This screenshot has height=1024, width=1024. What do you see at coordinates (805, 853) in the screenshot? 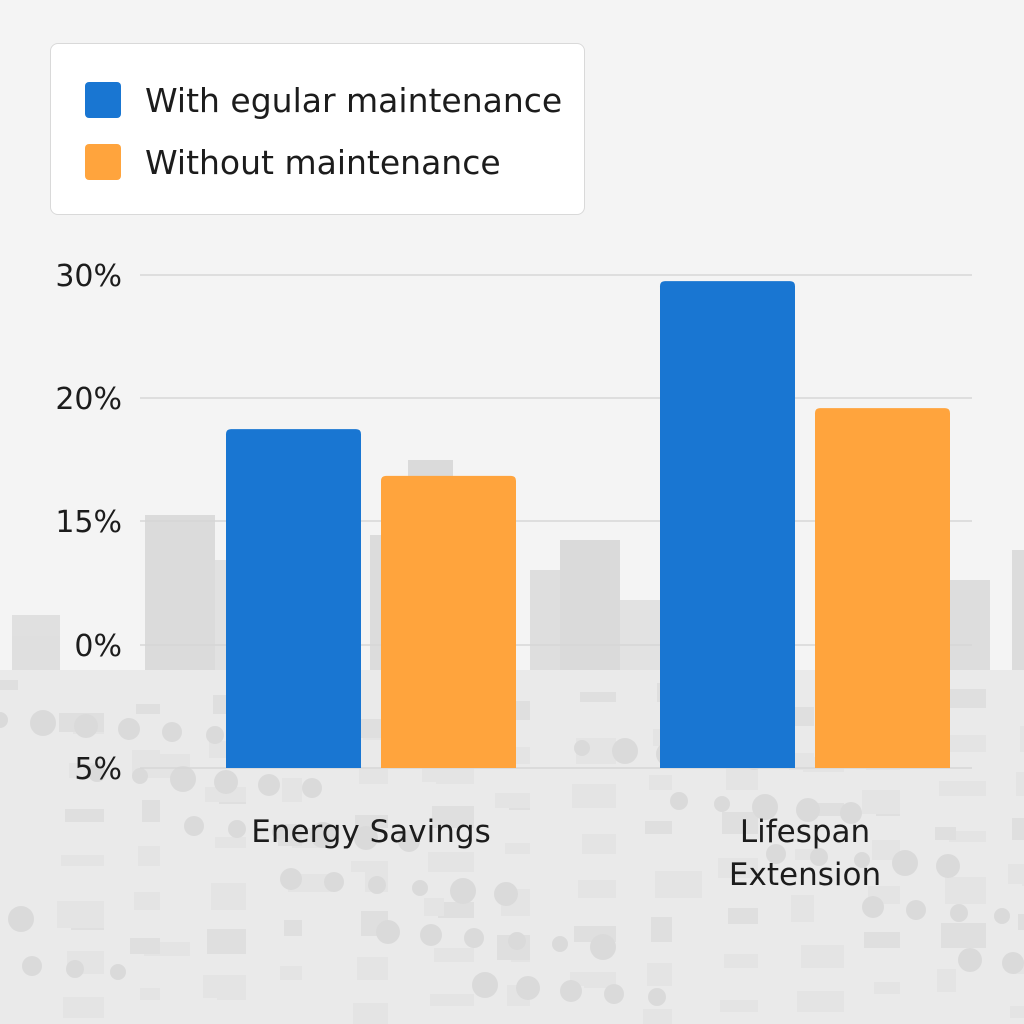
I see `category-label: Lifespan Extension` at bounding box center [805, 853].